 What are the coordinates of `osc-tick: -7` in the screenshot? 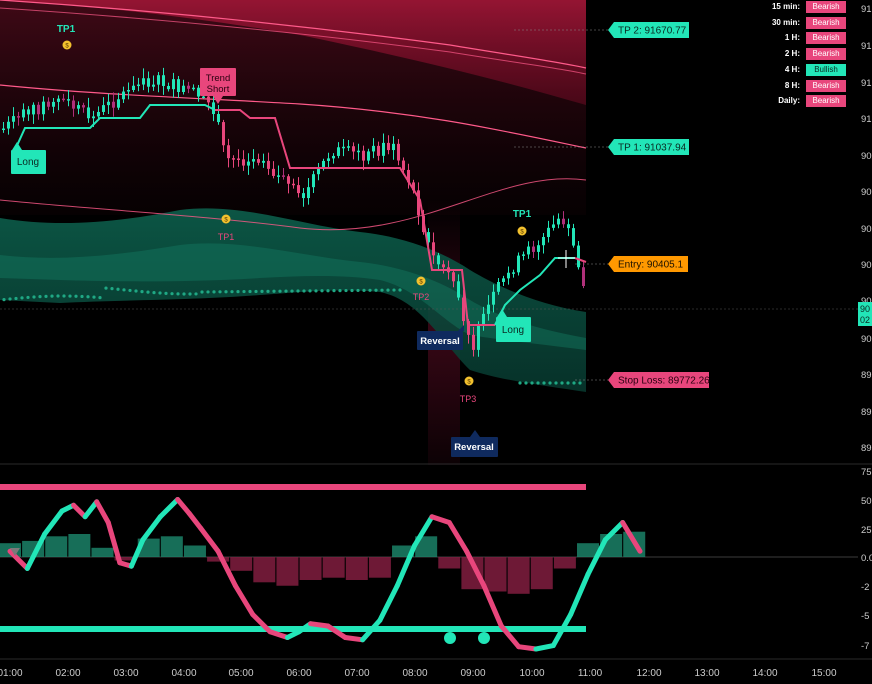 It's located at (865, 646).